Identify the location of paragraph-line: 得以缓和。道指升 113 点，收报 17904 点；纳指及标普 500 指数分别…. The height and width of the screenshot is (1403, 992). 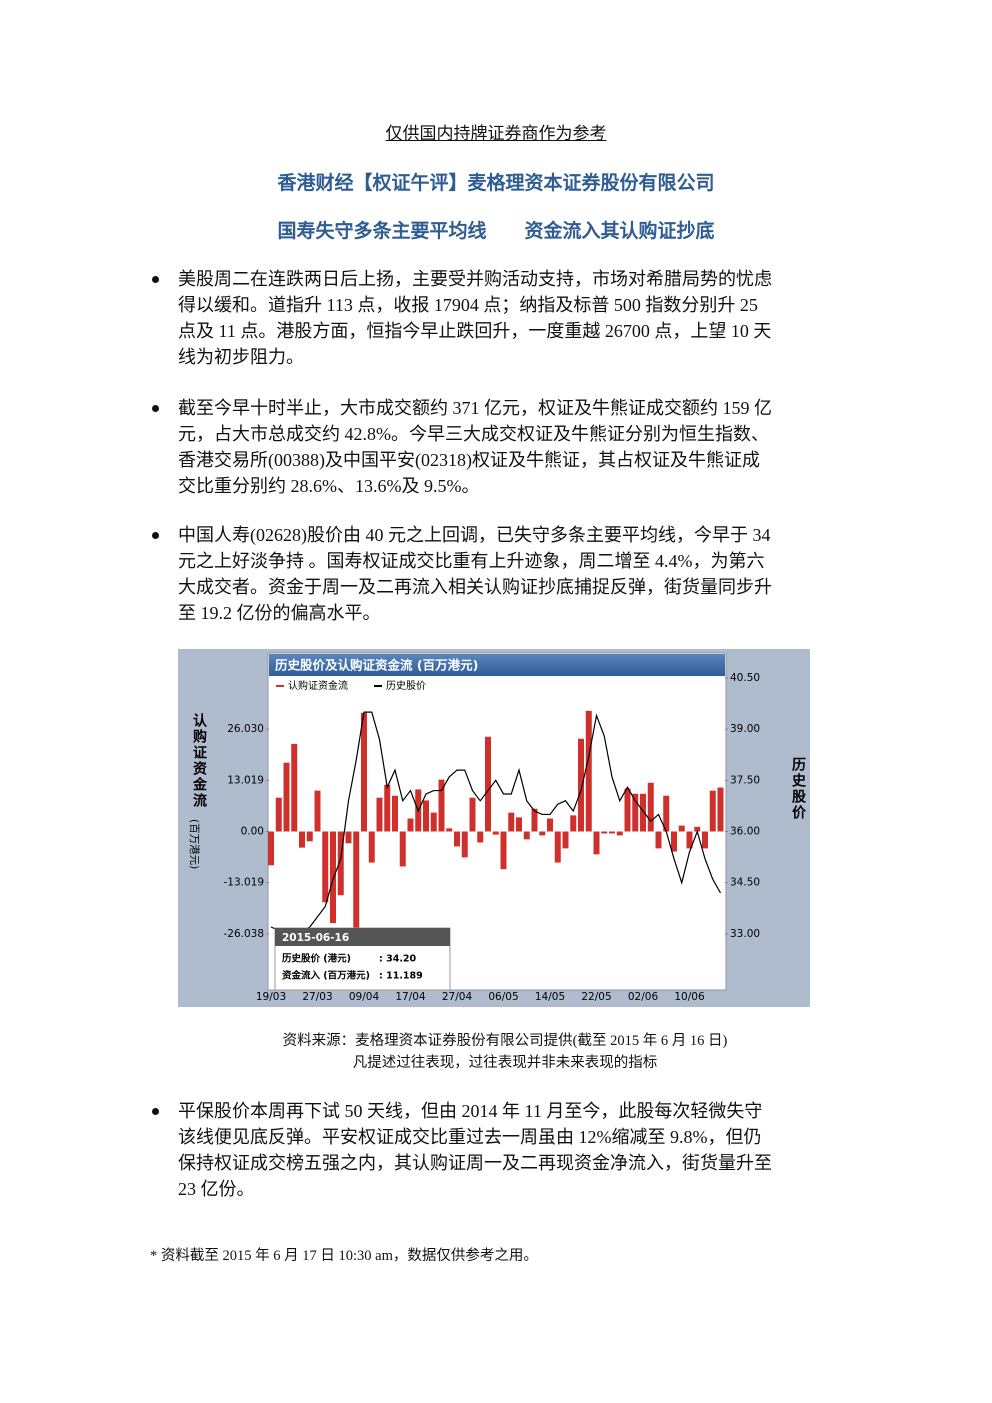
(468, 305).